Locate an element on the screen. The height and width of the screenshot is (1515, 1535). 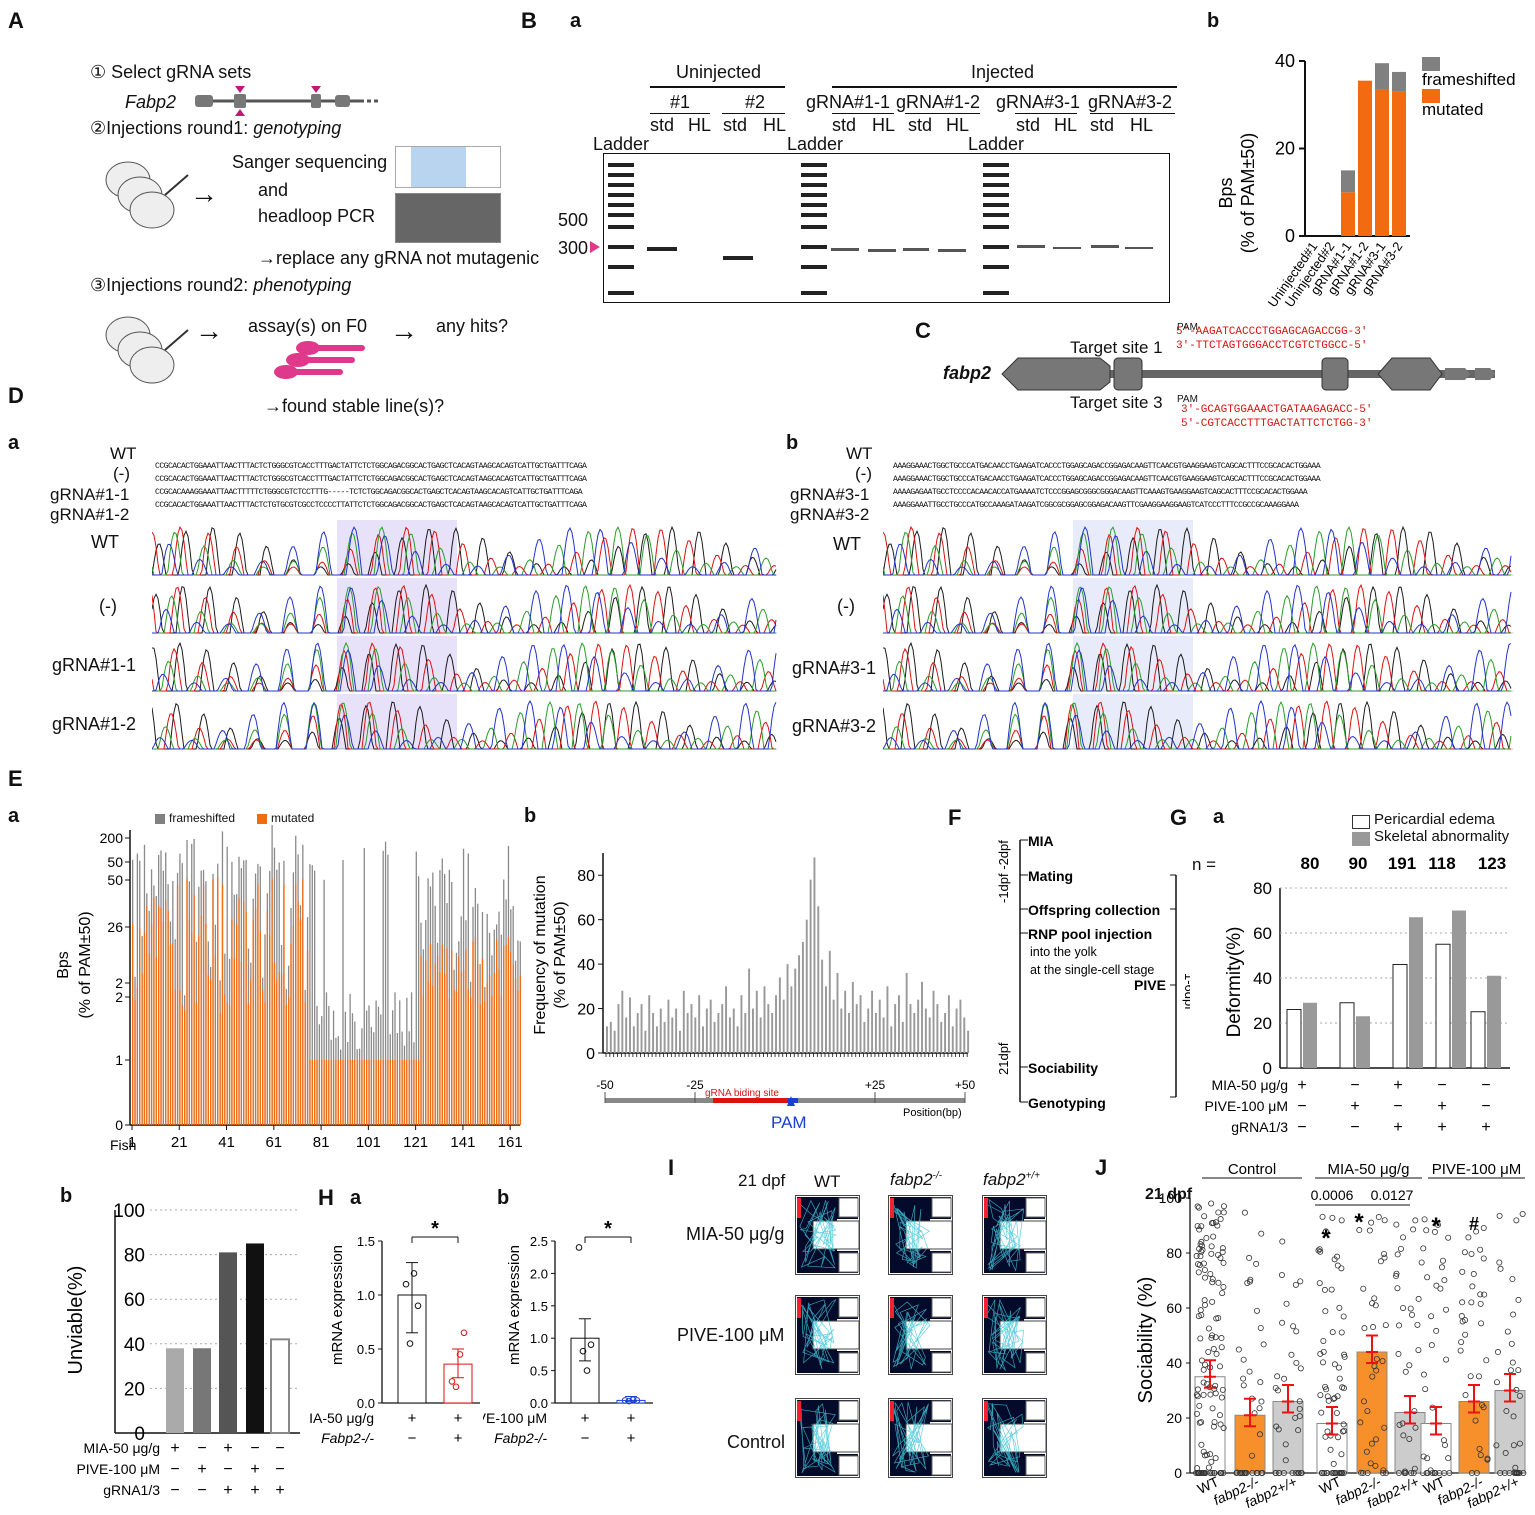
db-row-g32: gRNA#3-2 is located at coordinates (830, 514).